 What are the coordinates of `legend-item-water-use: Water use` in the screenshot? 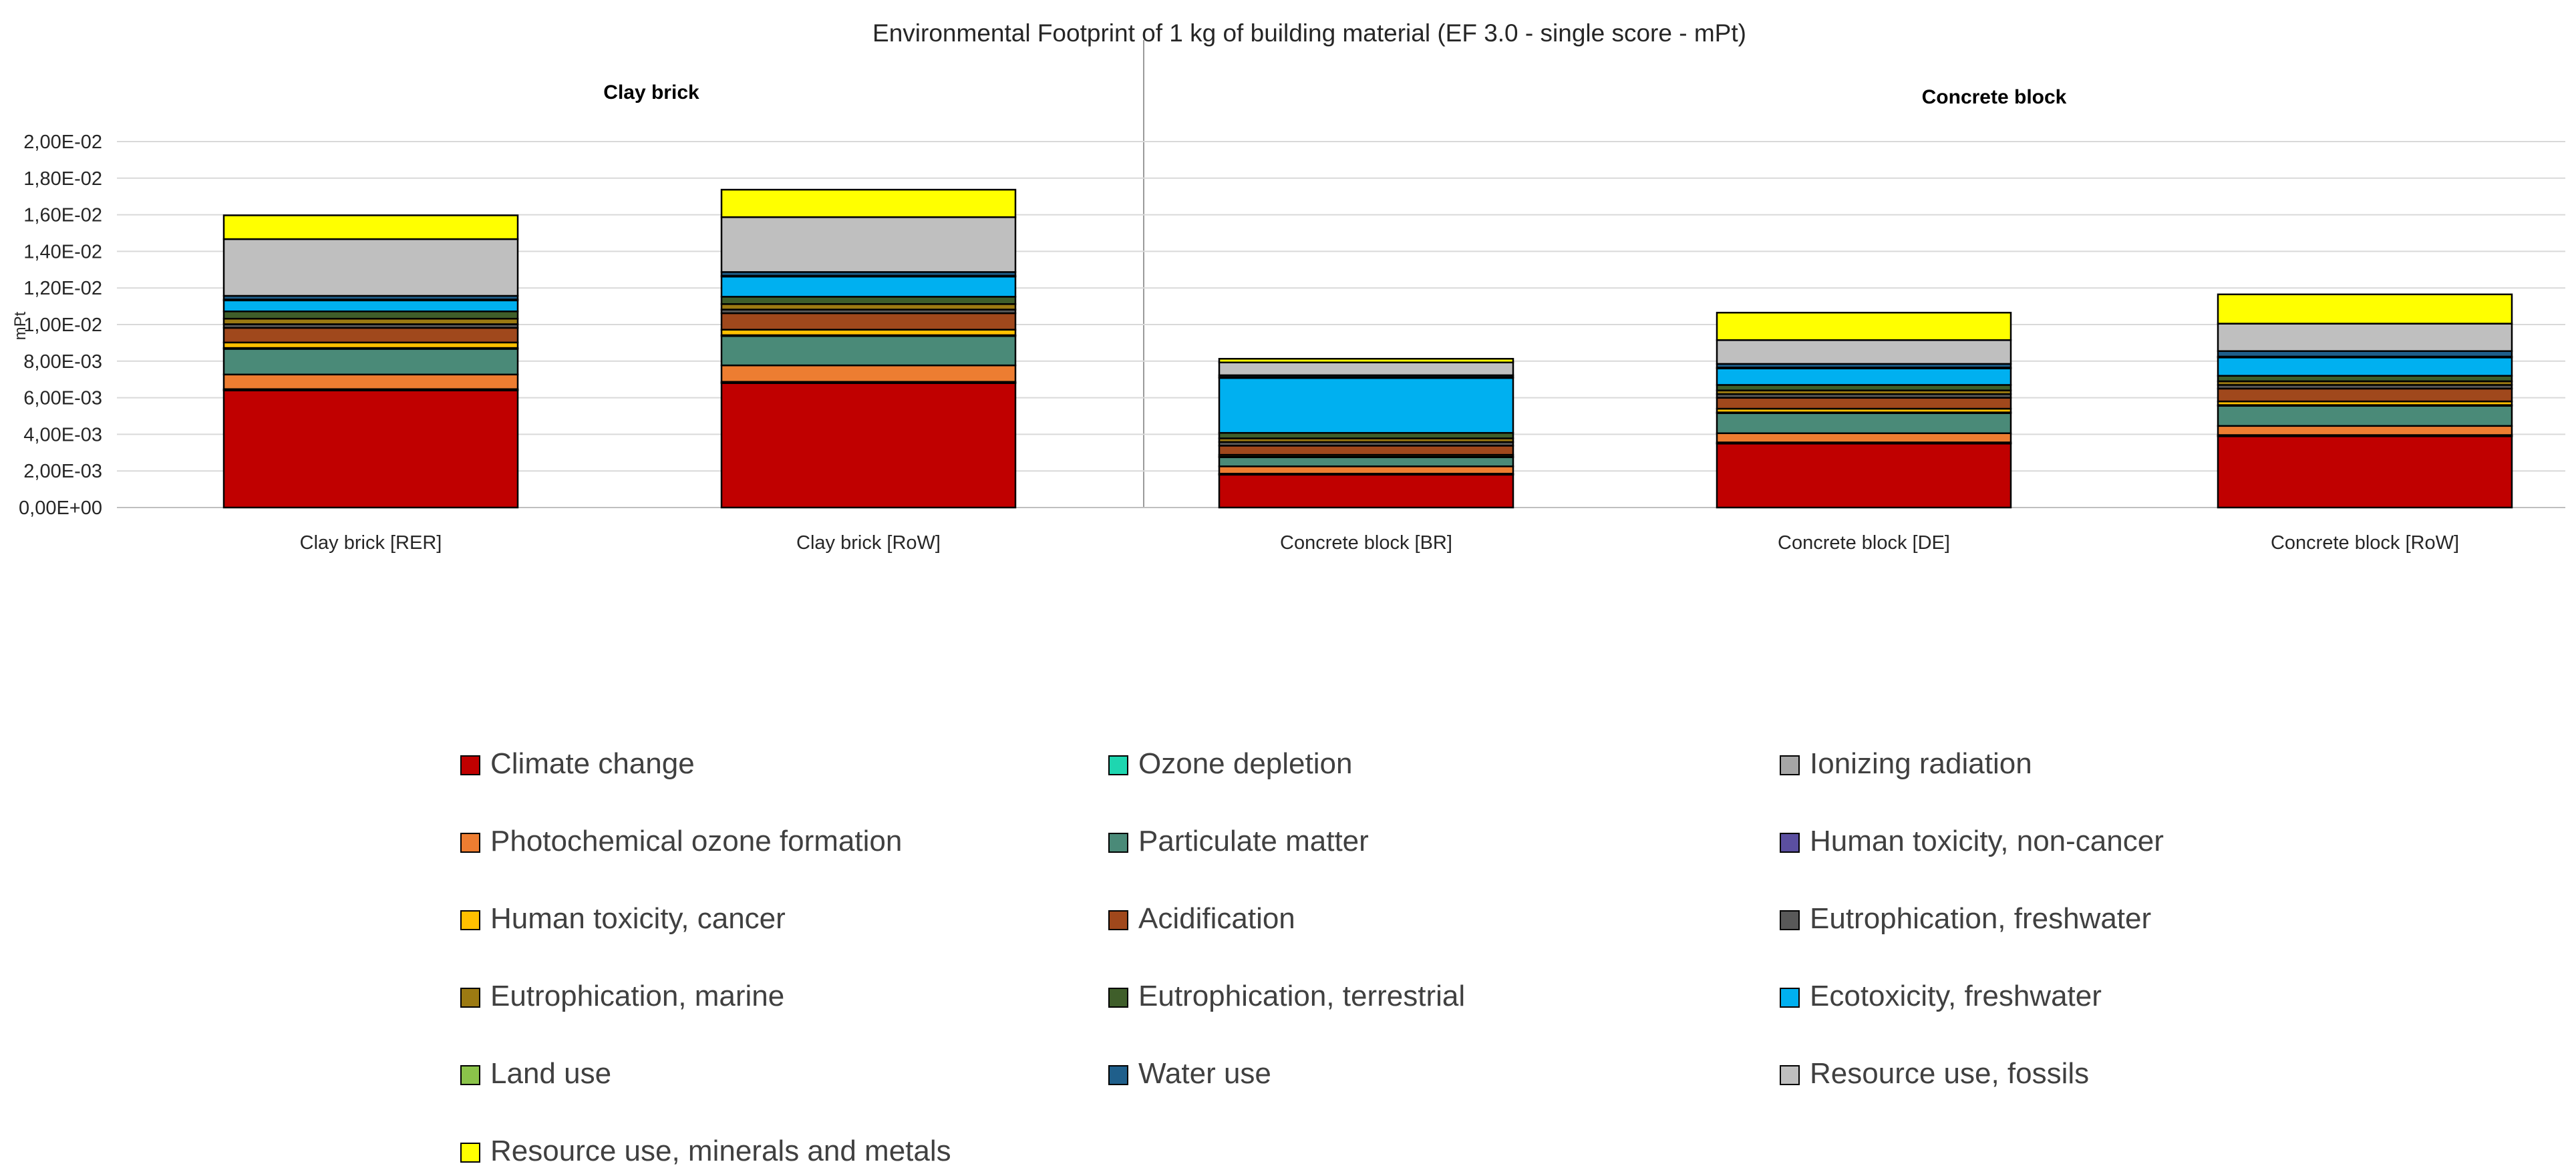 It's located at (1189, 1073).